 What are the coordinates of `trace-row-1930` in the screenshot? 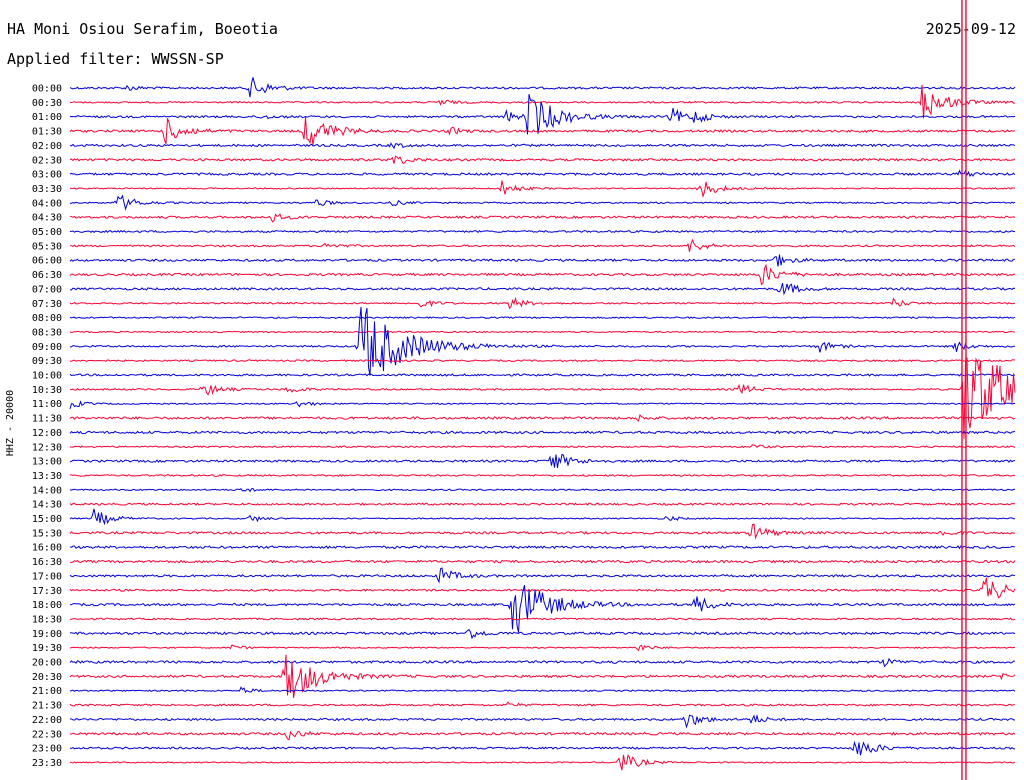 It's located at (542, 648).